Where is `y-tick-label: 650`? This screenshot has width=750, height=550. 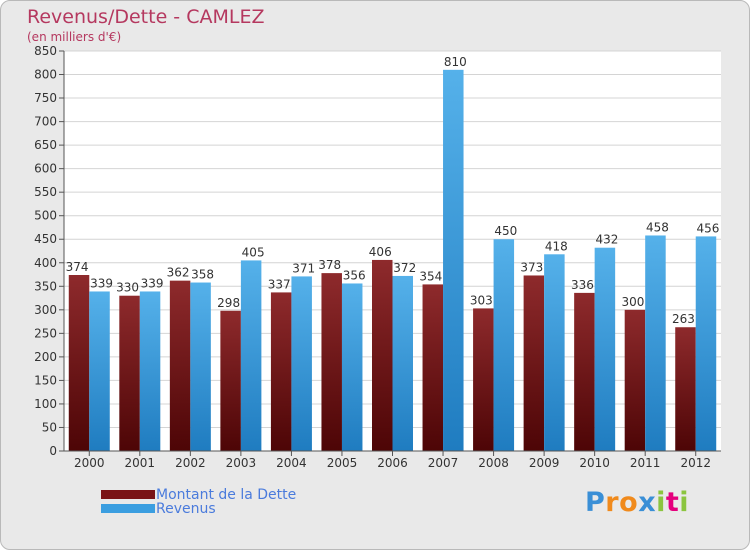 y-tick-label: 650 is located at coordinates (45, 145).